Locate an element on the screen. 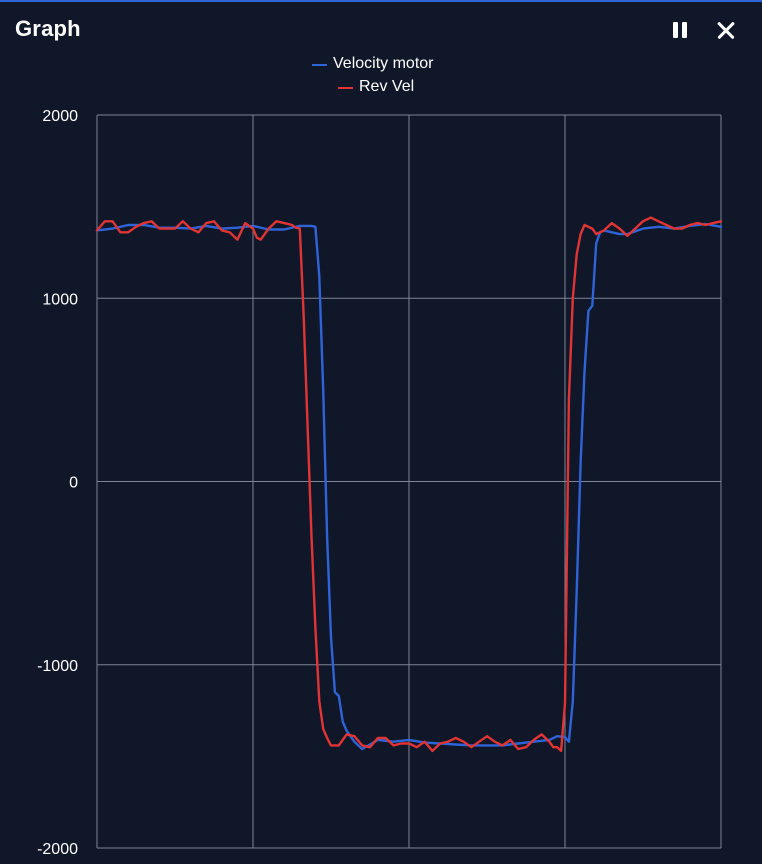  y-tick-label: 2000 is located at coordinates (60, 116).